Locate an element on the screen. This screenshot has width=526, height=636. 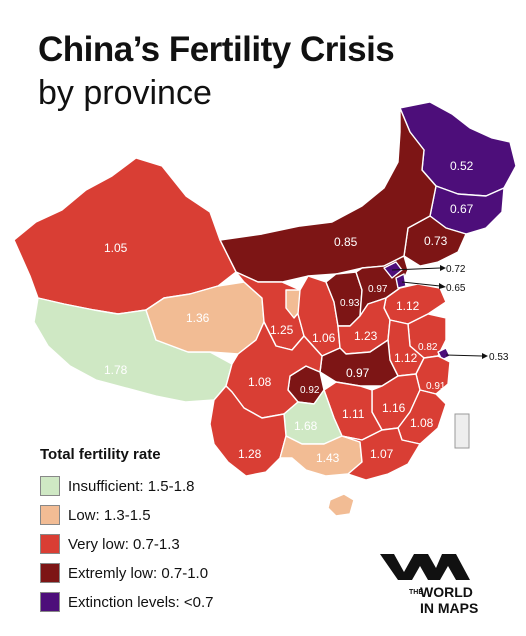
value-hebei: 0.97 is located at coordinates (378, 289).